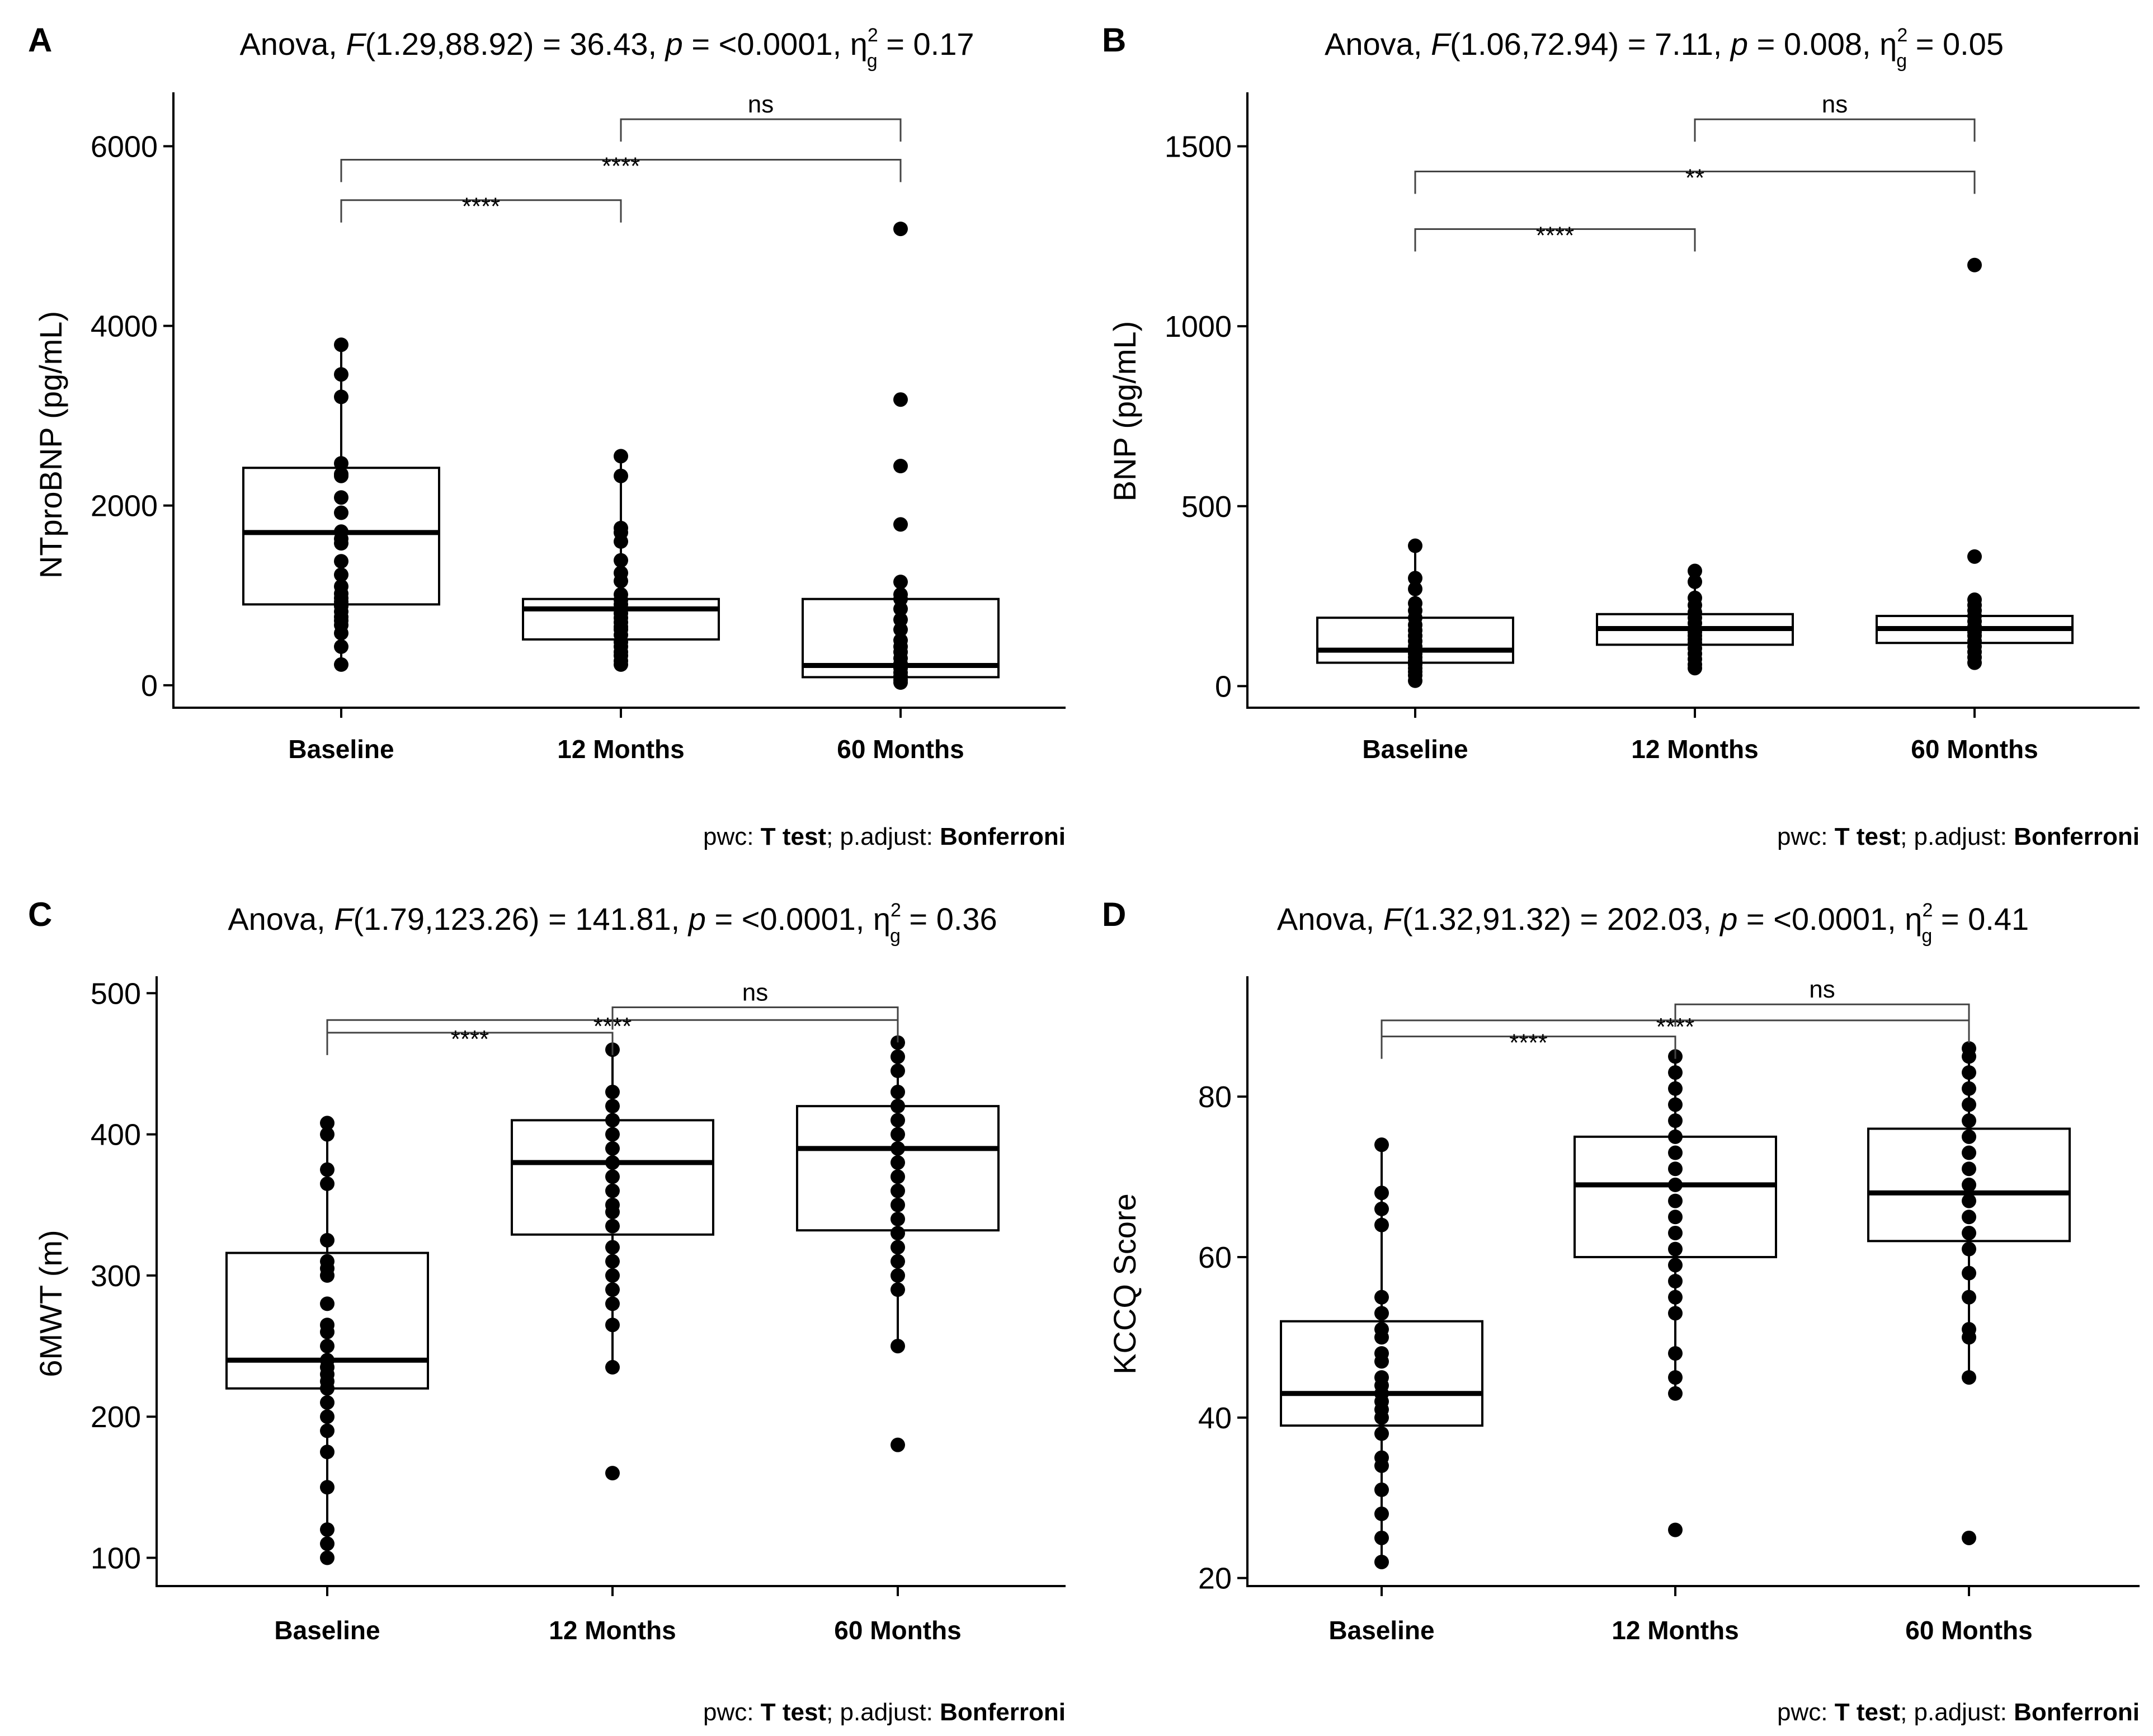  What do you see at coordinates (1694, 178) in the screenshot?
I see `significance-label: **` at bounding box center [1694, 178].